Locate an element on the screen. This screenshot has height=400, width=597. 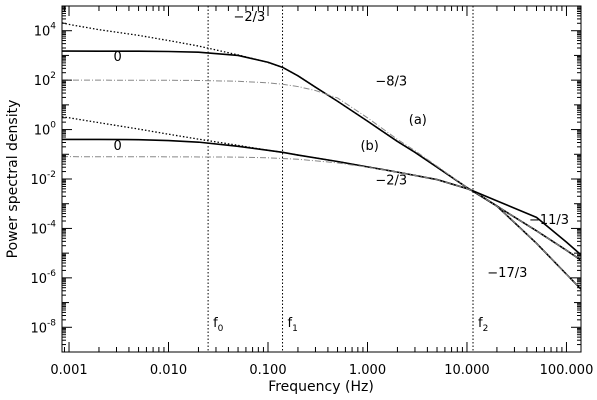
y-tick-label: 10⁴ is located at coordinates (45, 31).